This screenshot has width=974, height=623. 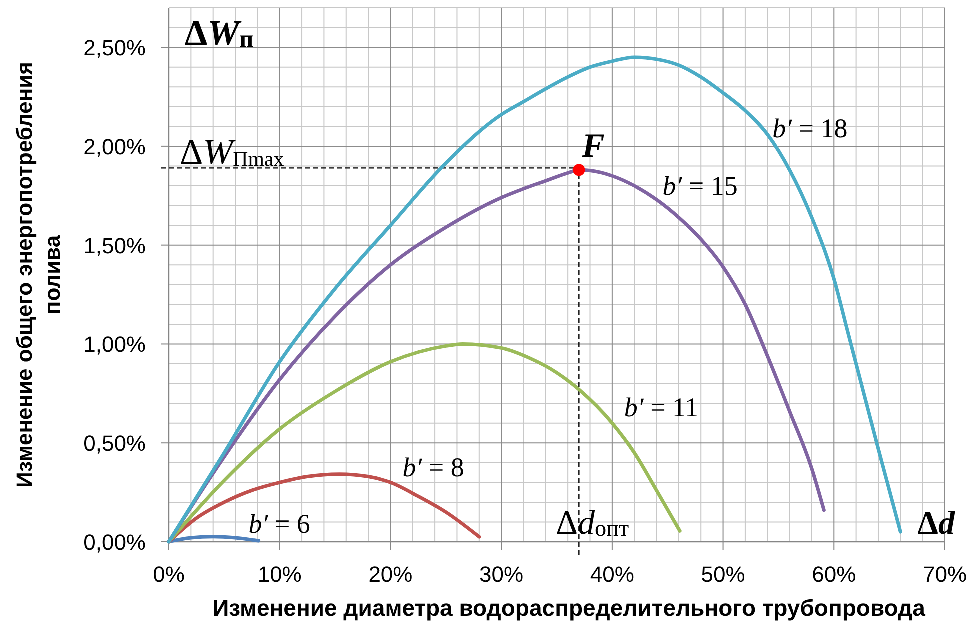 What do you see at coordinates (834, 574) in the screenshot?
I see `x-tick-label: 60%` at bounding box center [834, 574].